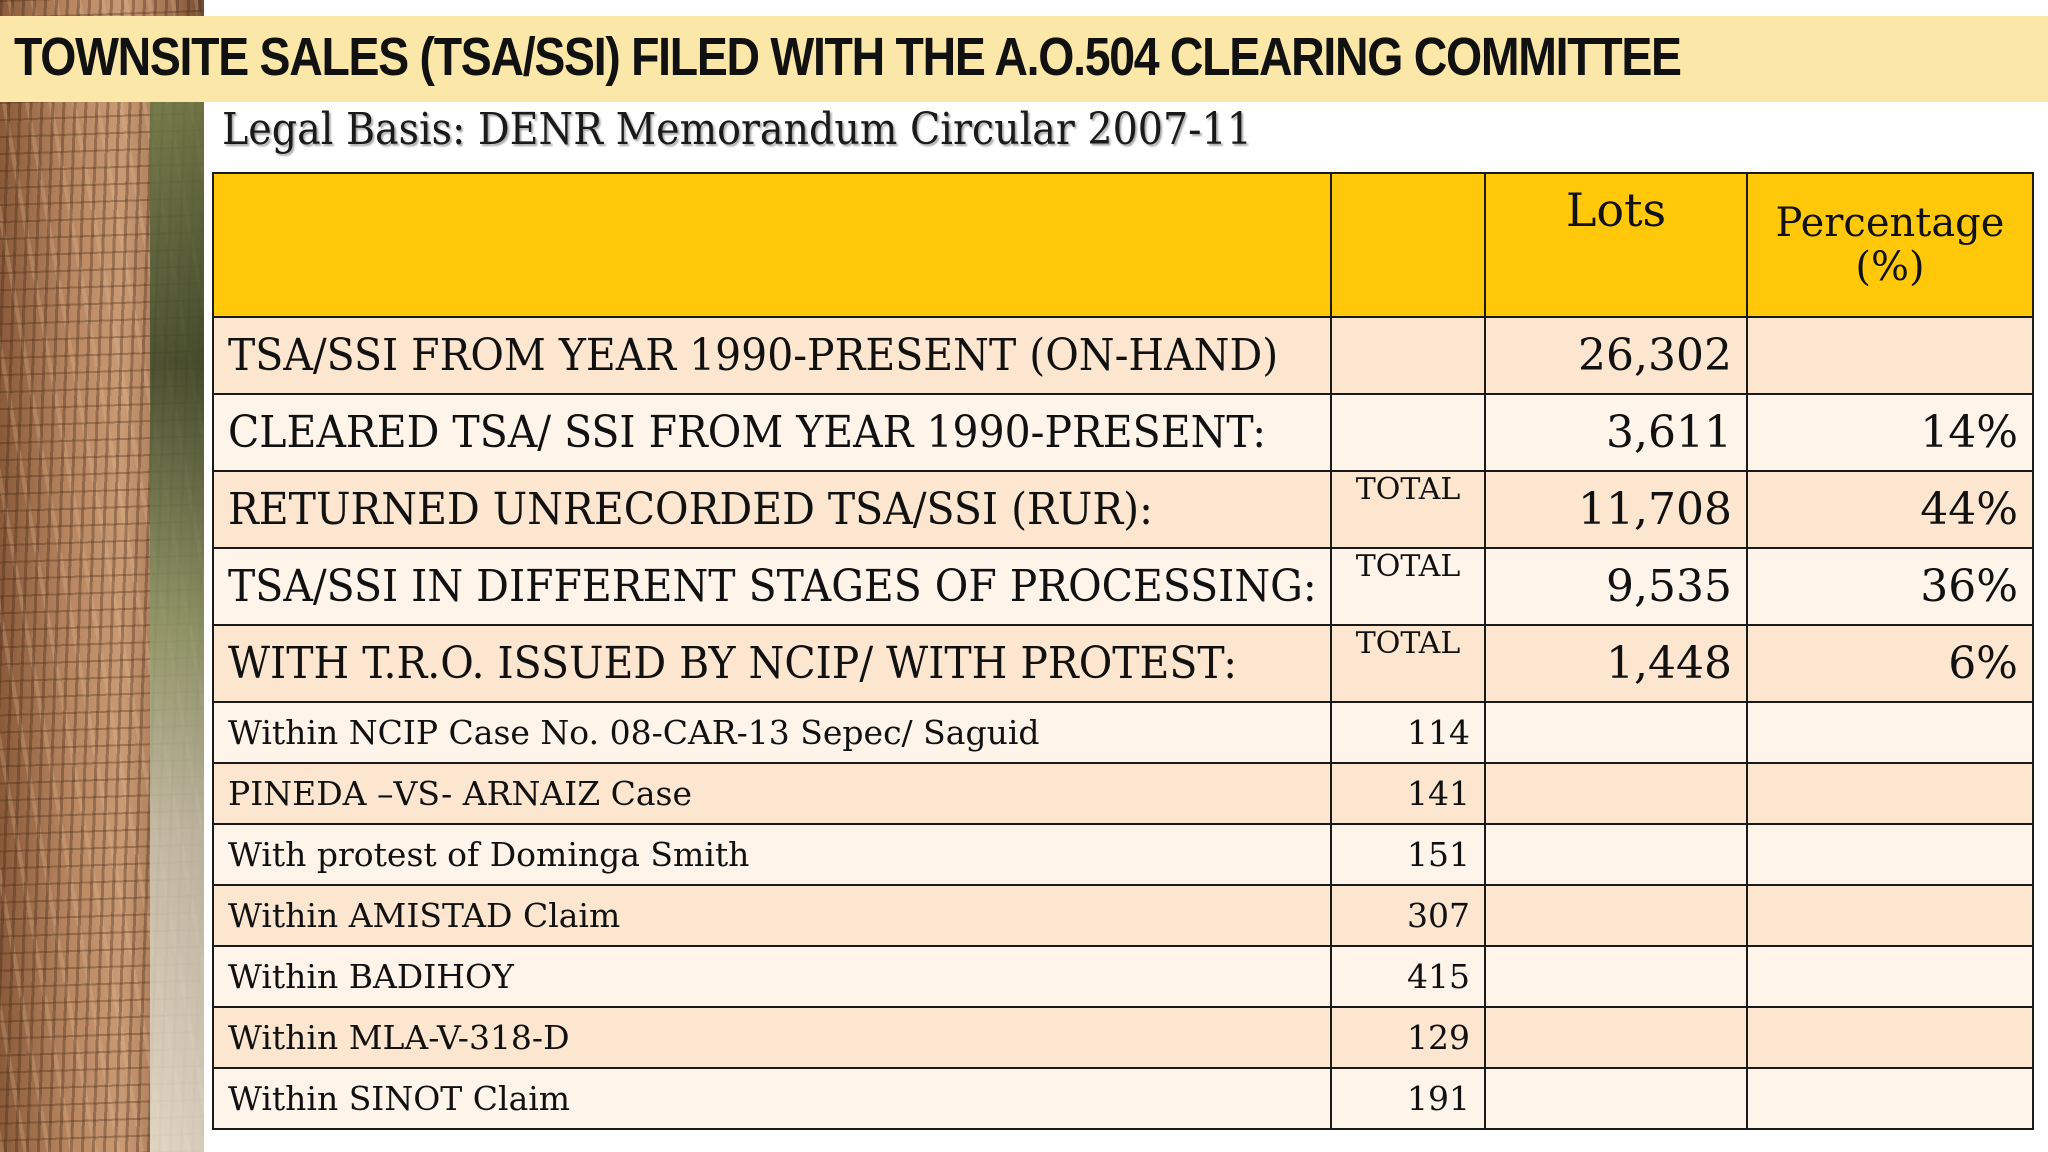  I want to click on row-percent: 36%, so click(1890, 586).